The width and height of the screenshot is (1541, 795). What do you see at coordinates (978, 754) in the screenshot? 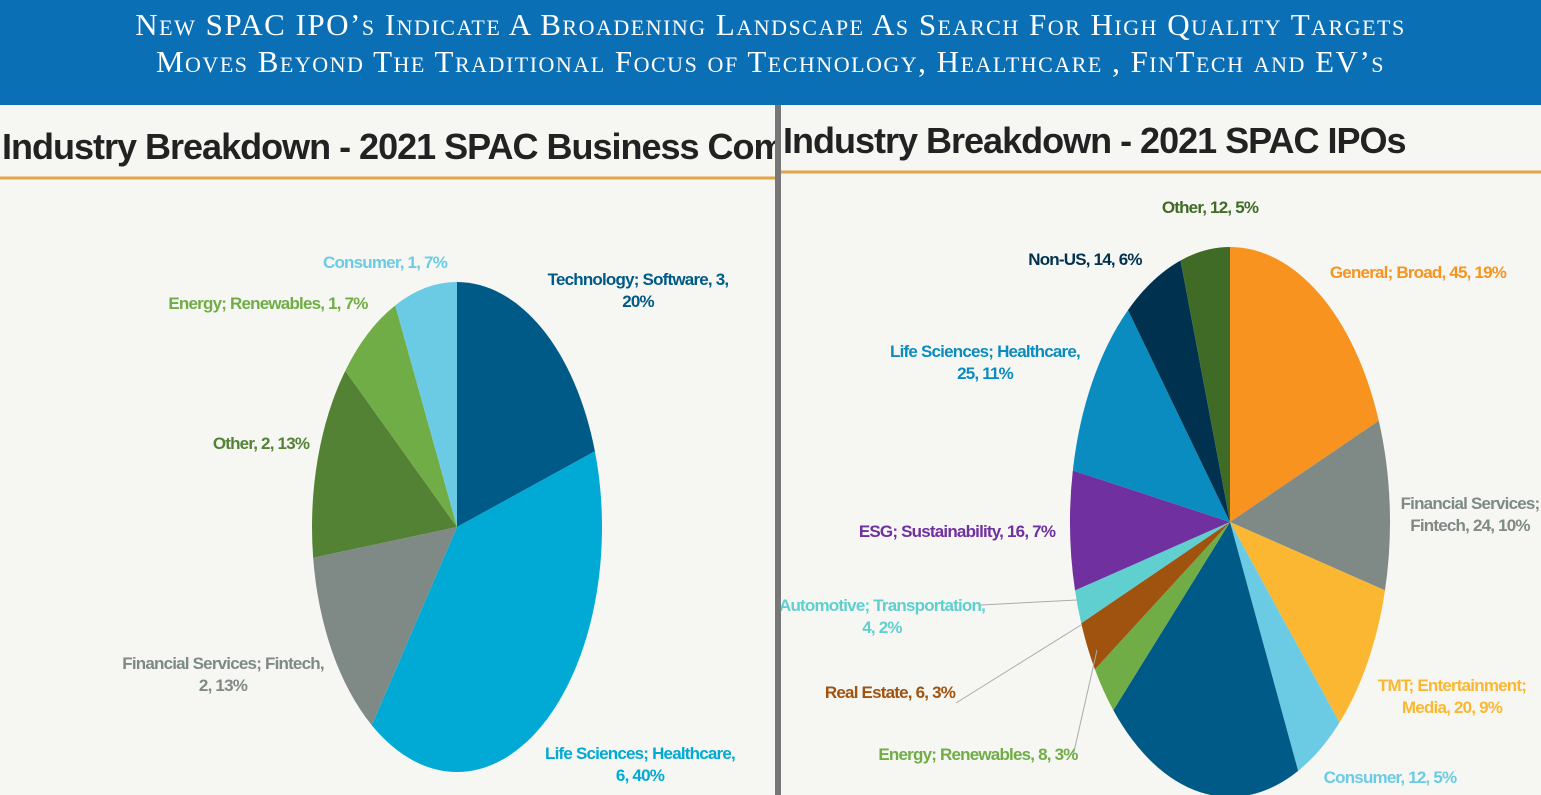
I see `data-label: Energy; Renewables, 8, 3%` at bounding box center [978, 754].